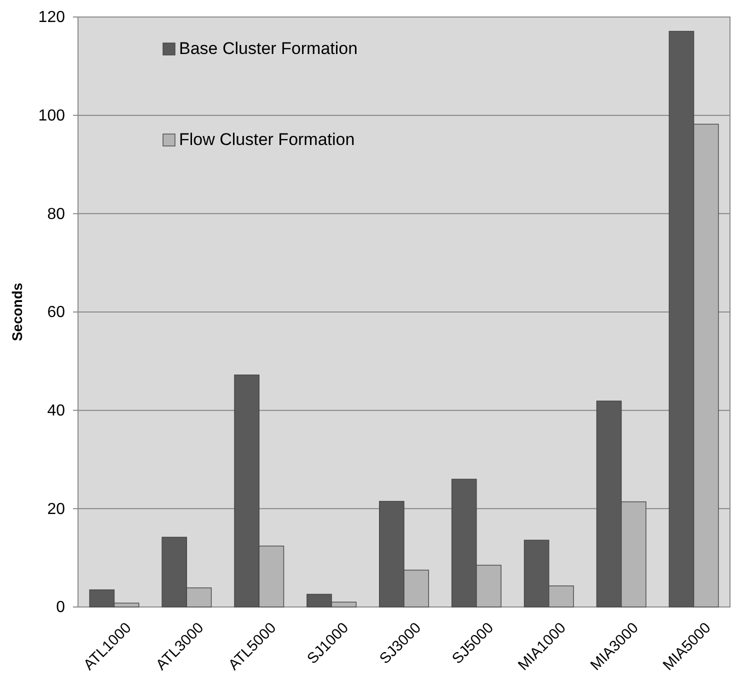 This screenshot has height=690, width=736. I want to click on y-tick-label: 20, so click(56, 509).